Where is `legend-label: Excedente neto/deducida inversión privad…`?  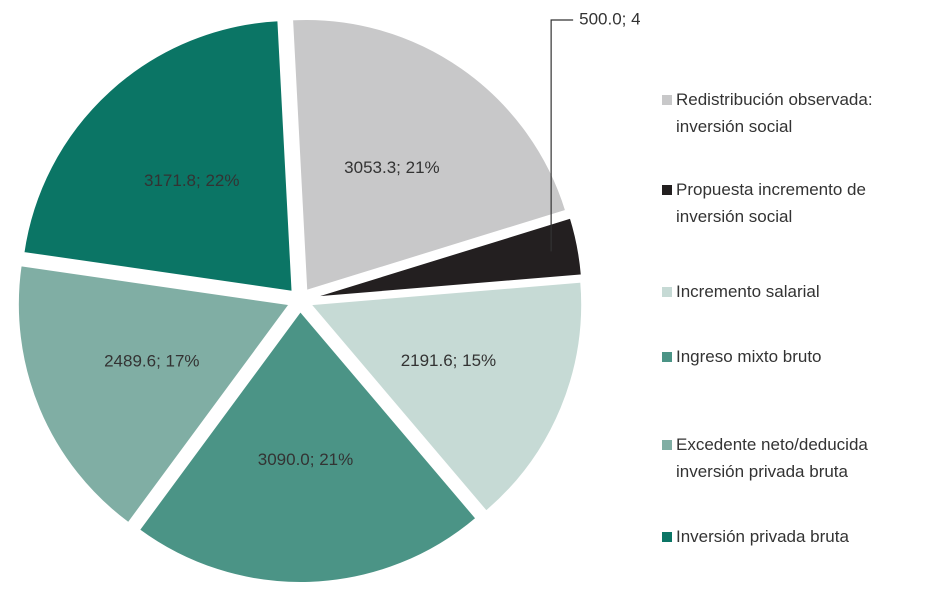
legend-label: Excedente neto/deducida inversión privad… is located at coordinates (772, 458).